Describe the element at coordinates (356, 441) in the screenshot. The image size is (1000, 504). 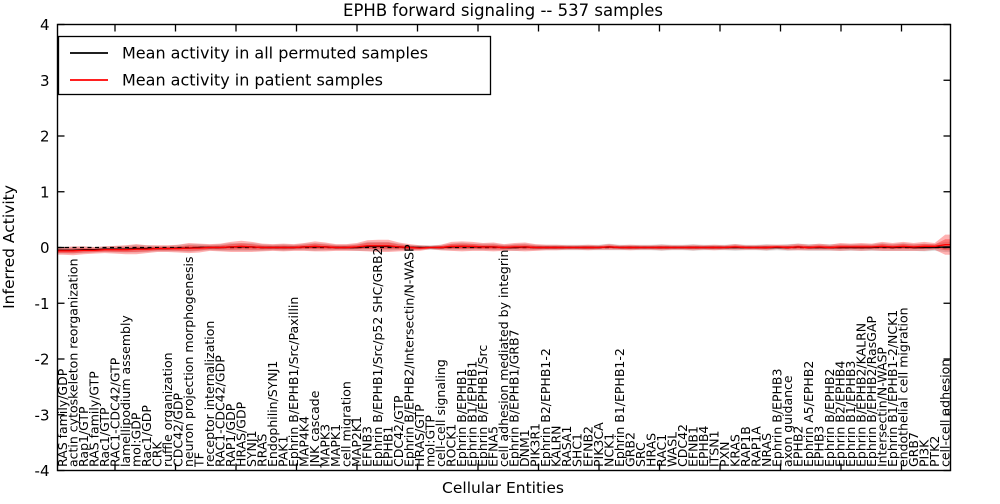
I see `x-tick-label: MAP2K1` at that location.